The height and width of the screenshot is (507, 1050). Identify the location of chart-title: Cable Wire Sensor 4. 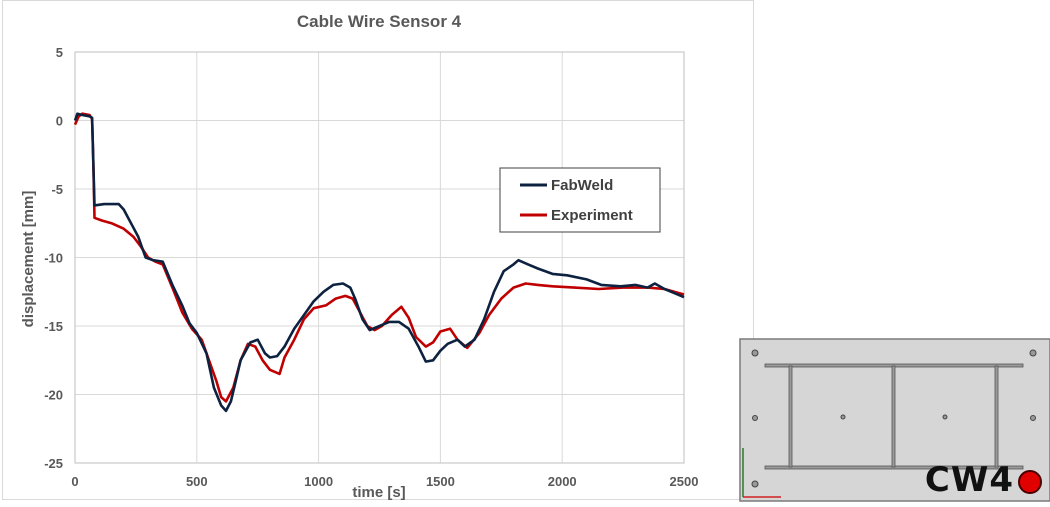
(379, 21).